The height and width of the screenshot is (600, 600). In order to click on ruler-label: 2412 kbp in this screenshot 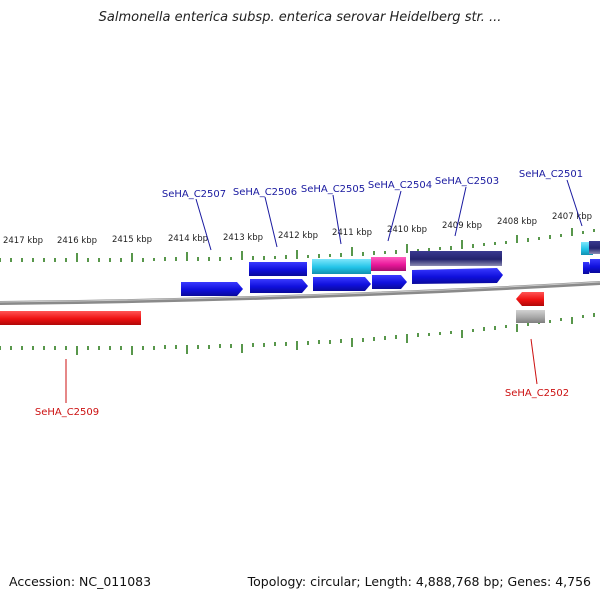, I will do `click(298, 236)`.